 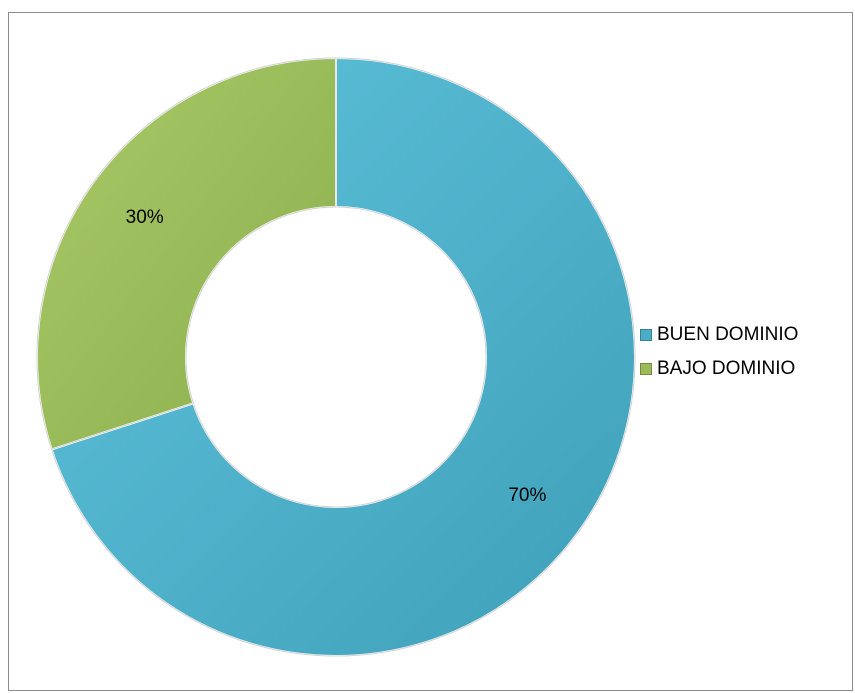 What do you see at coordinates (646, 335) in the screenshot?
I see `legend-swatch-buen-dominio` at bounding box center [646, 335].